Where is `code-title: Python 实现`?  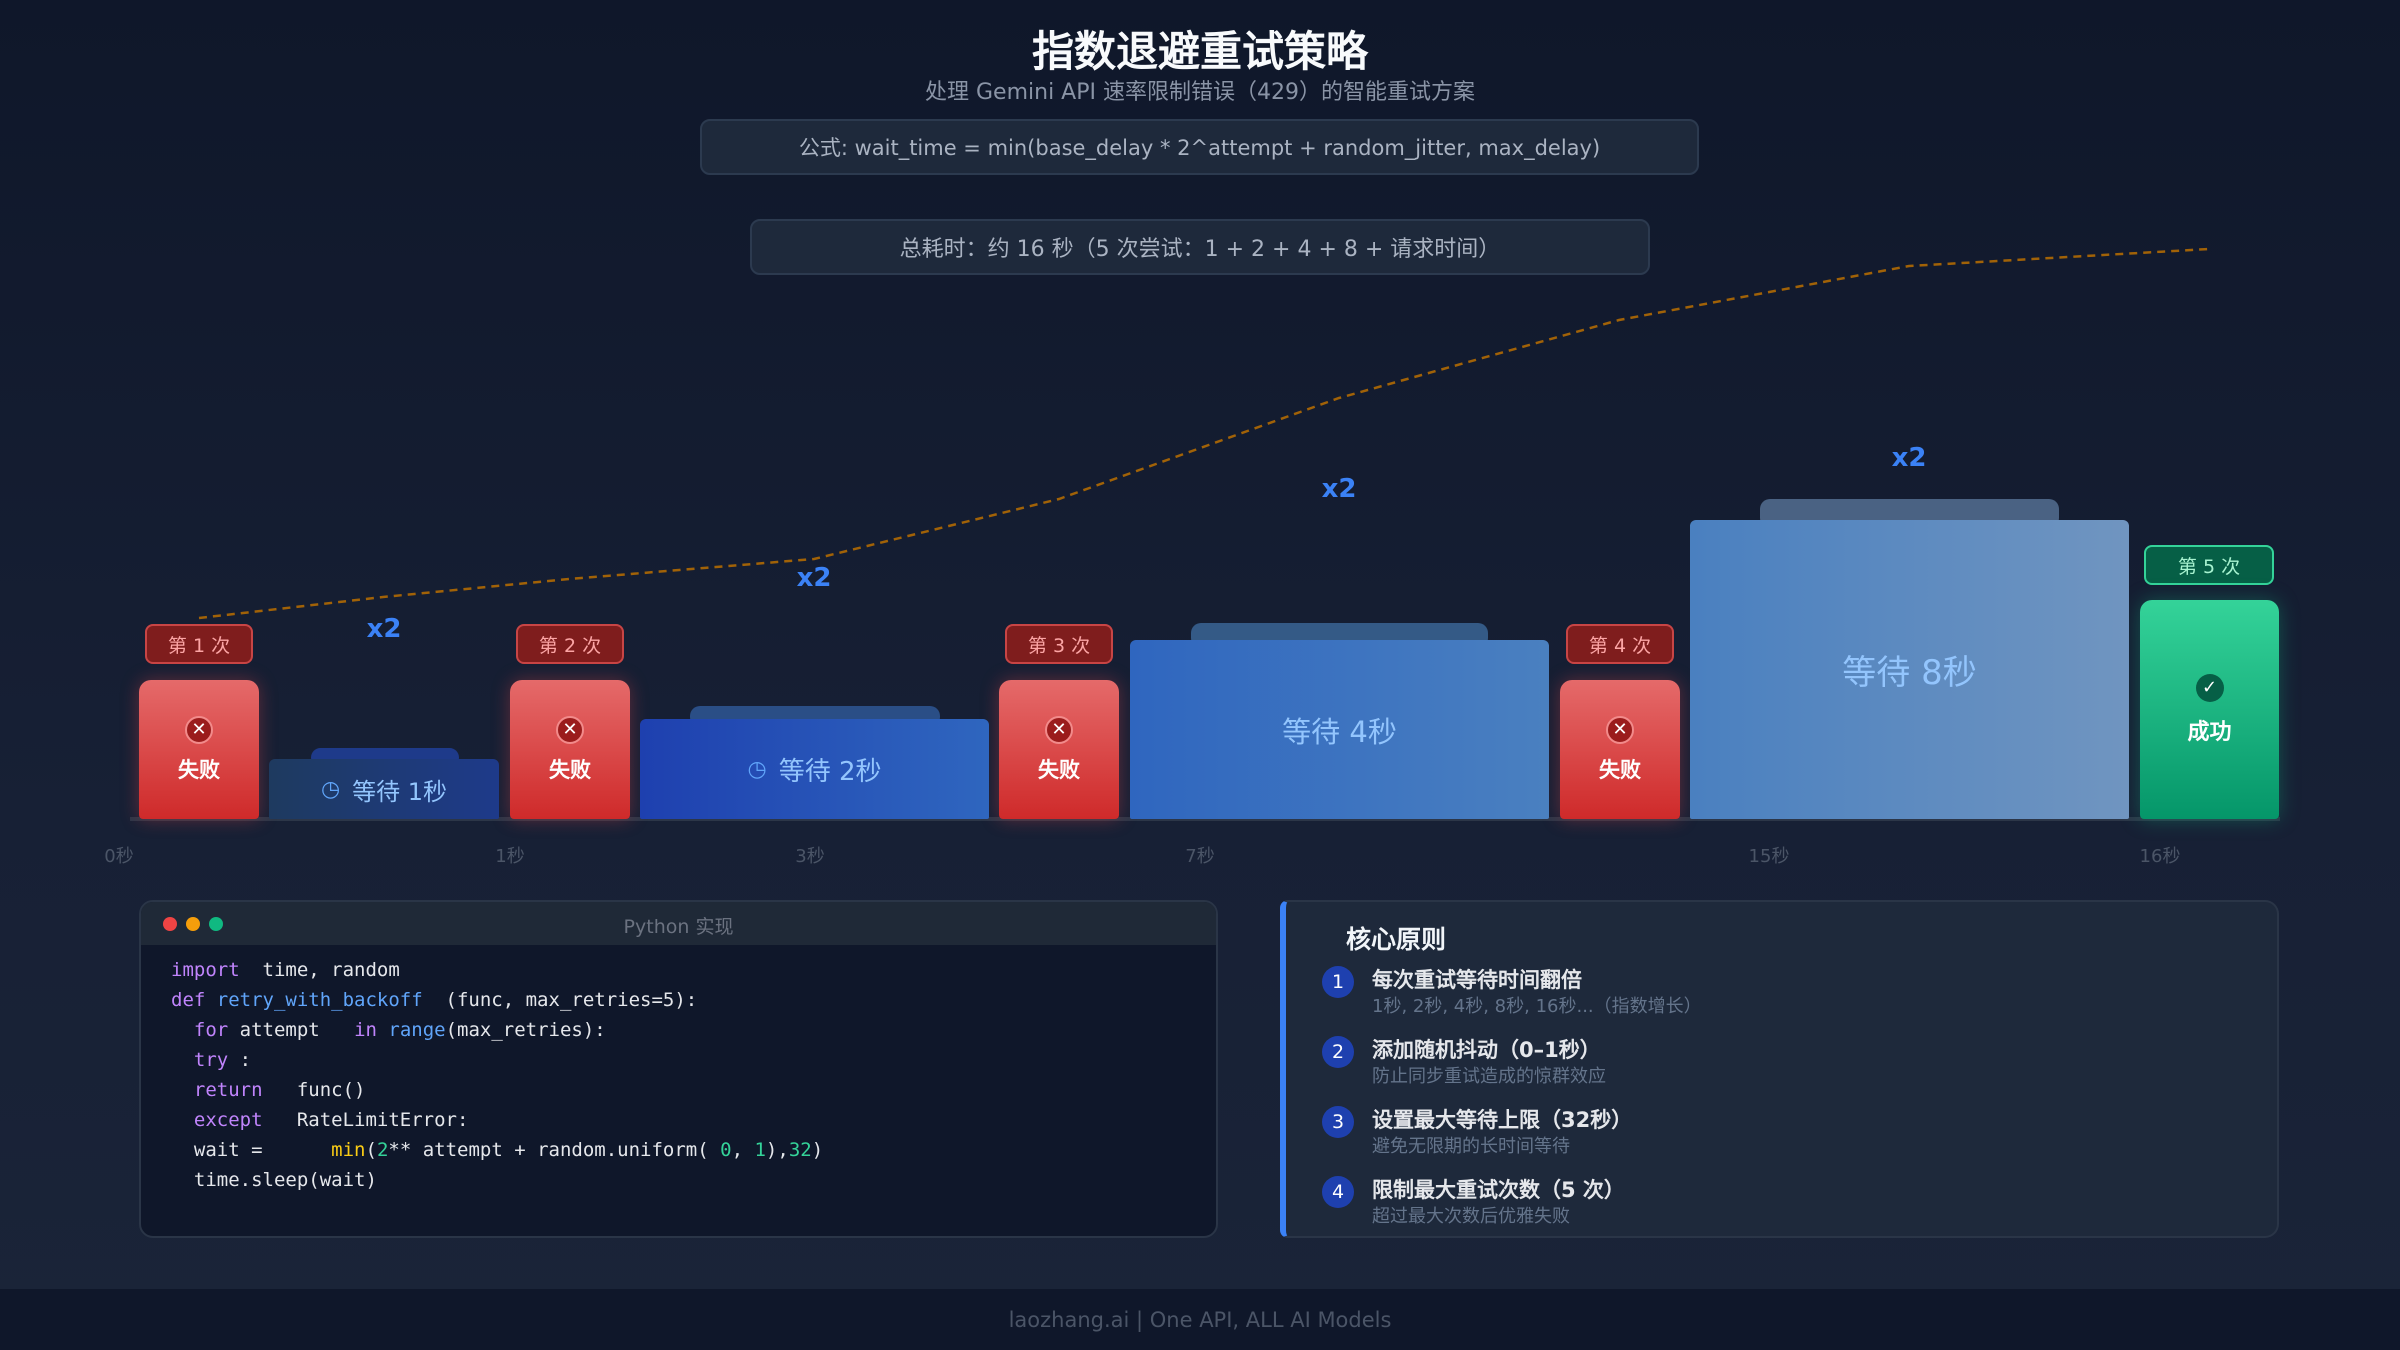 code-title: Python 实现 is located at coordinates (678, 927).